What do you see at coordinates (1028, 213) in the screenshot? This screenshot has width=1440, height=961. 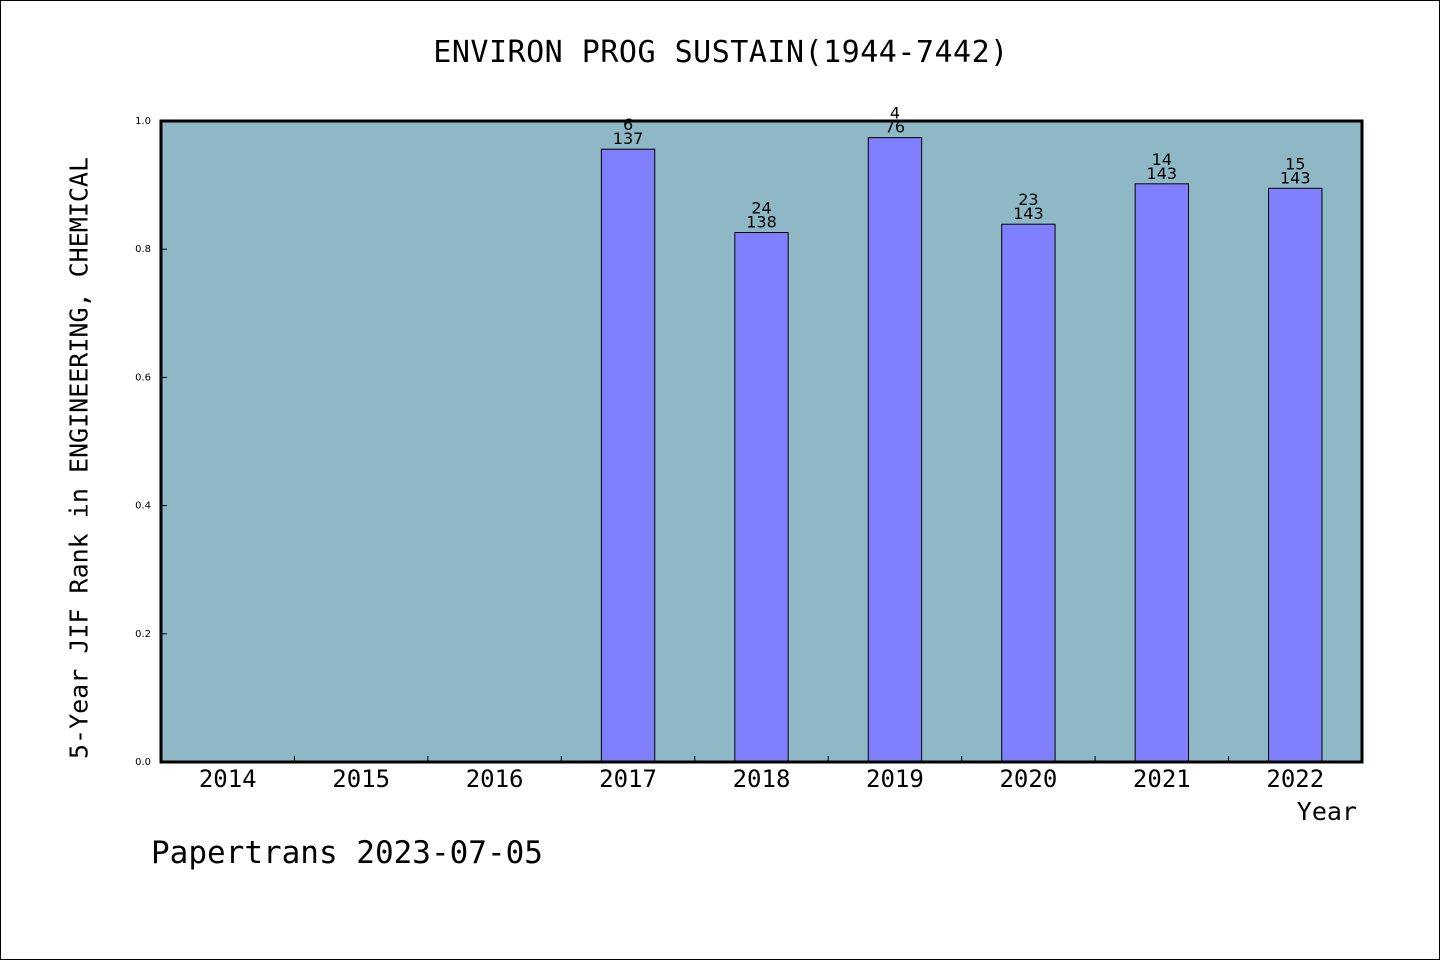 I see `bar-total-label-2020: 143` at bounding box center [1028, 213].